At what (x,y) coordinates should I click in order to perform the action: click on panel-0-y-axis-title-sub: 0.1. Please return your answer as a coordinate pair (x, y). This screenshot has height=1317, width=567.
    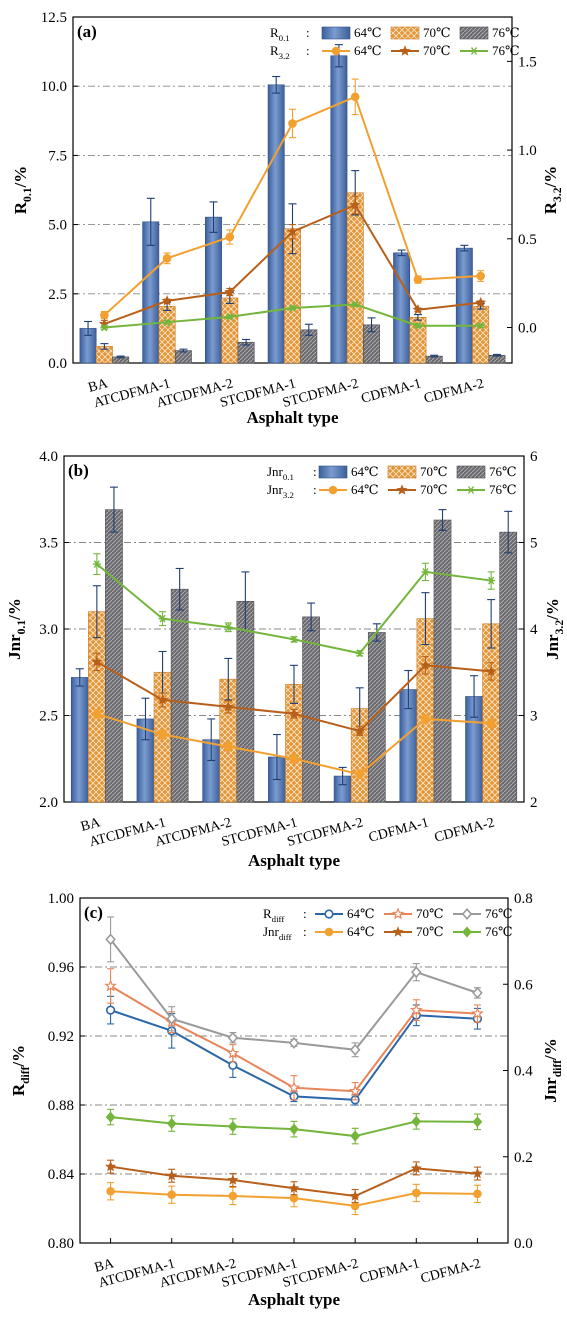
    Looking at the image, I should click on (27, 194).